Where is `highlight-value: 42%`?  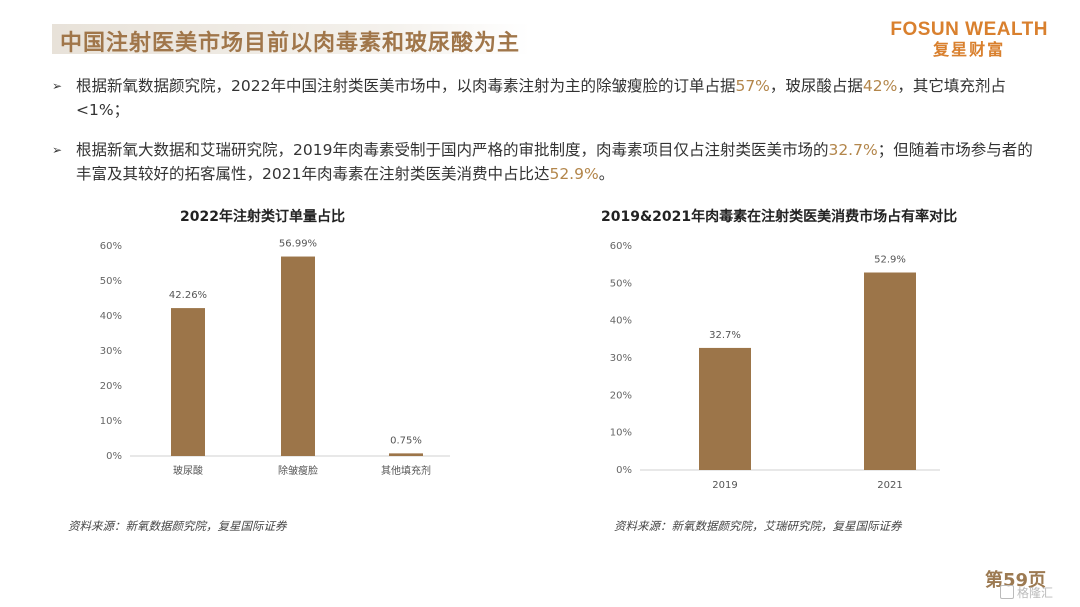 highlight-value: 42% is located at coordinates (880, 86).